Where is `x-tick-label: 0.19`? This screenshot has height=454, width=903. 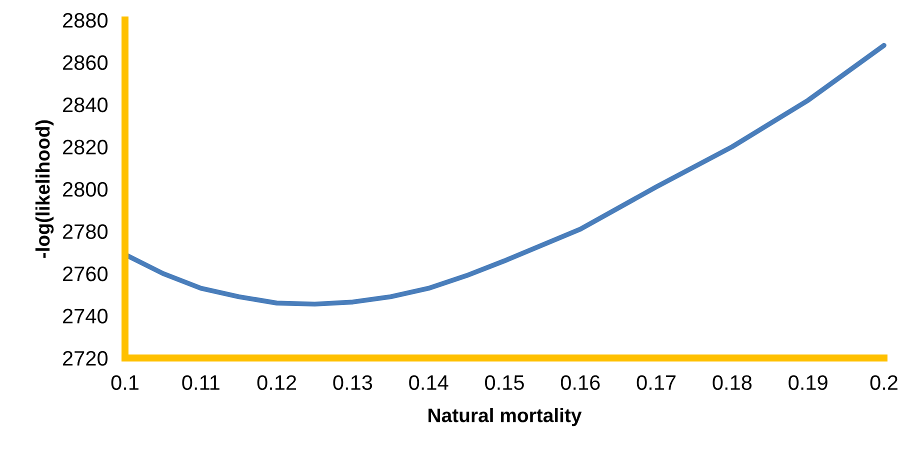 x-tick-label: 0.19 is located at coordinates (808, 382).